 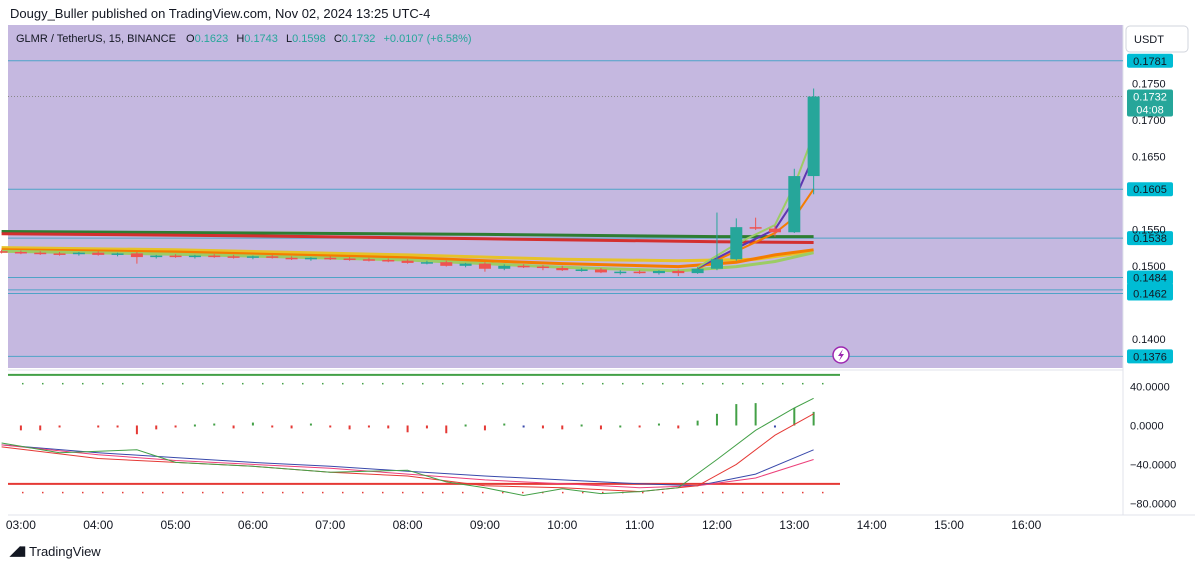 I want to click on currency-button, so click(x=1157, y=39).